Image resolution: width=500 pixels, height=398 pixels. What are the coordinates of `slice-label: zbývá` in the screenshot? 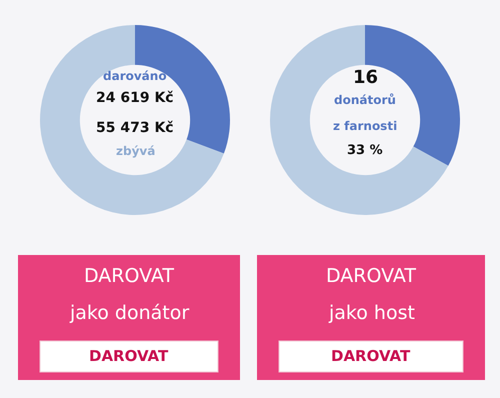 It's located at (136, 151).